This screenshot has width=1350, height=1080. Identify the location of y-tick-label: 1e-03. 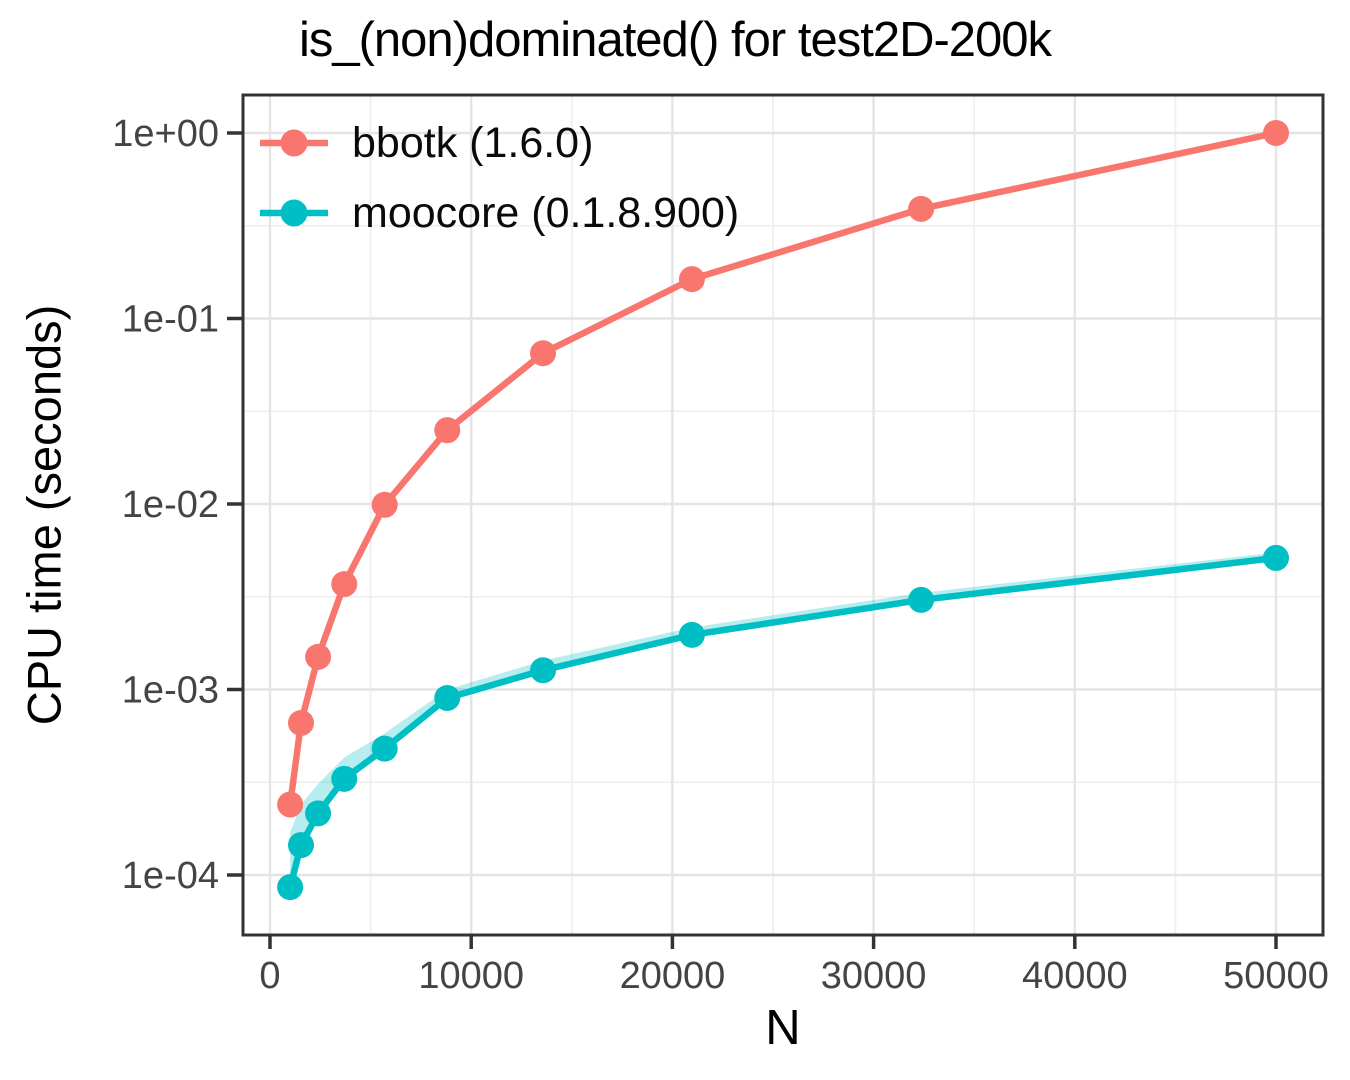
(170, 691).